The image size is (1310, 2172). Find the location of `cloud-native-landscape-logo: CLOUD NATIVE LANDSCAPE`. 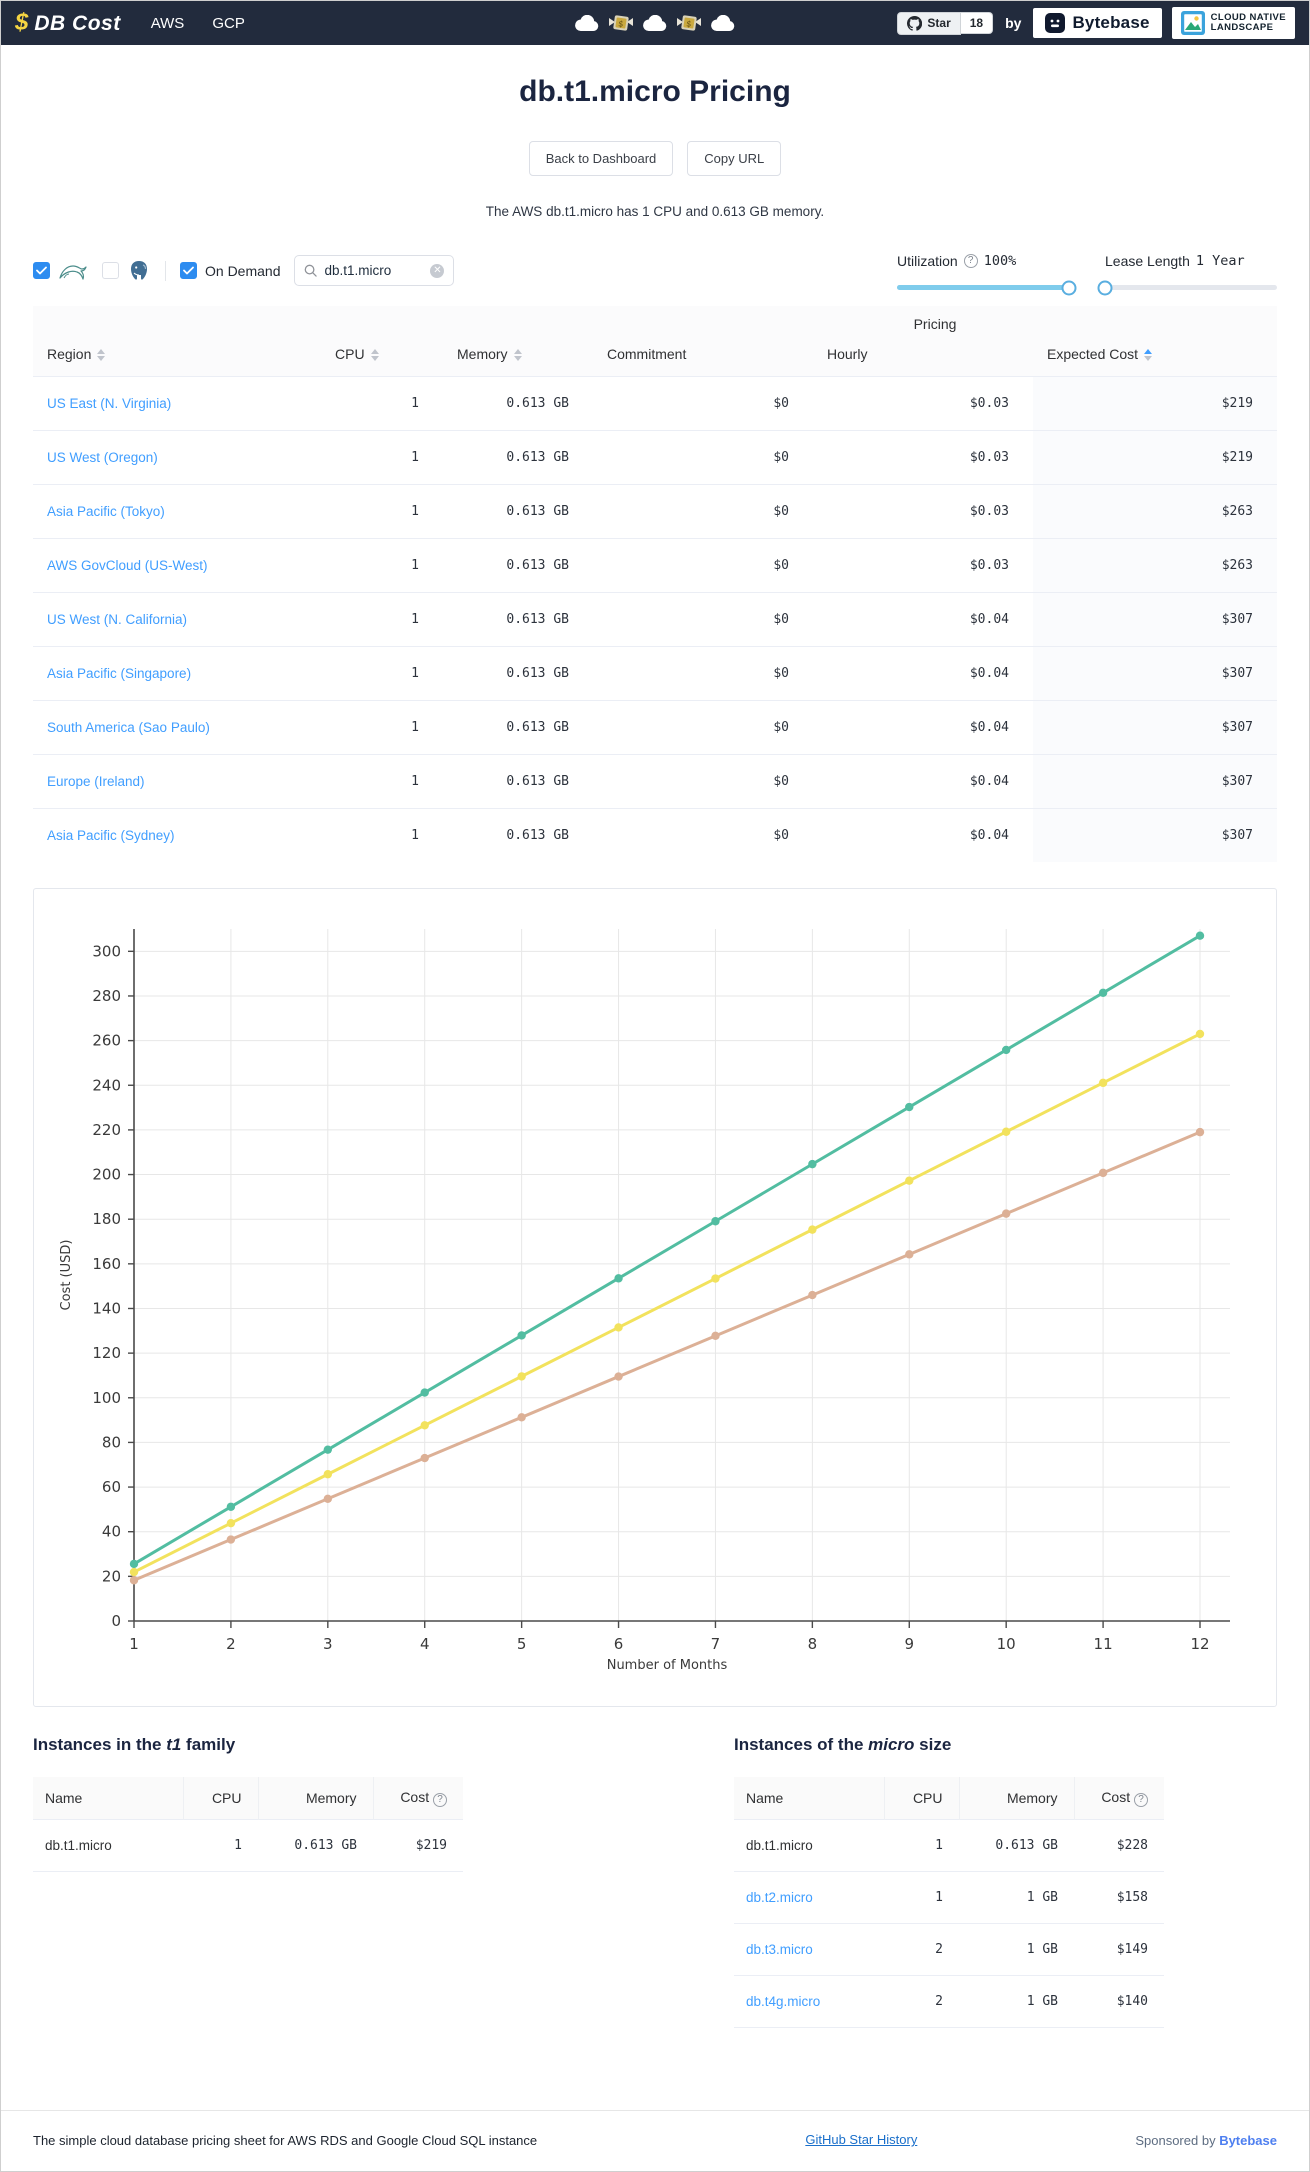

cloud-native-landscape-logo: CLOUD NATIVE LANDSCAPE is located at coordinates (1233, 23).